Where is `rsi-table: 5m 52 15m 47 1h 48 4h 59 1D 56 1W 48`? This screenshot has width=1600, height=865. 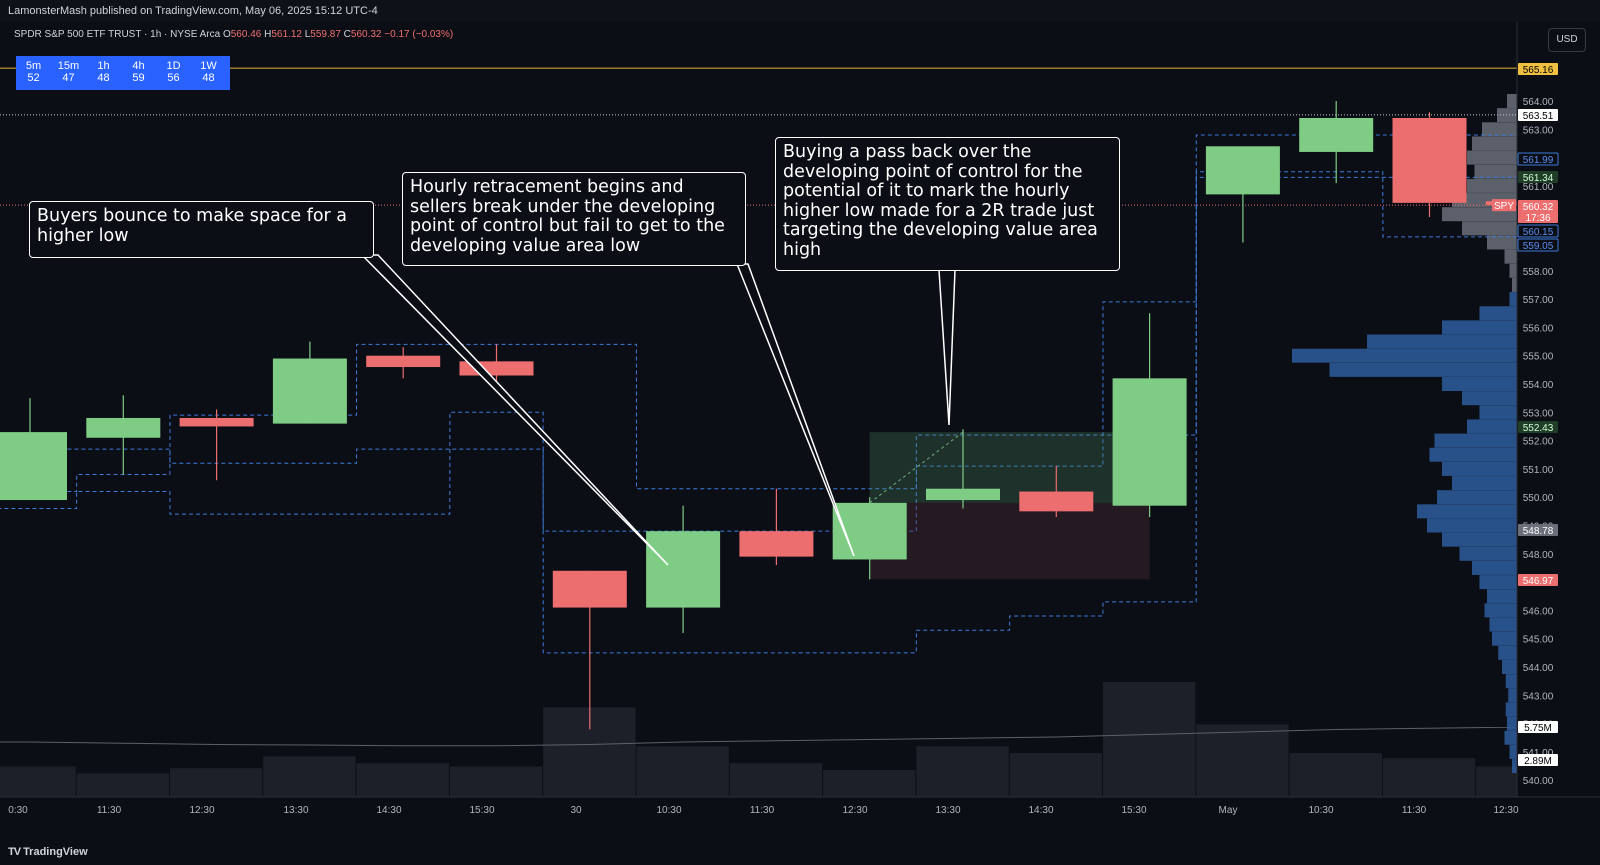 rsi-table: 5m 52 15m 47 1h 48 4h 59 1D 56 1W 48 is located at coordinates (123, 73).